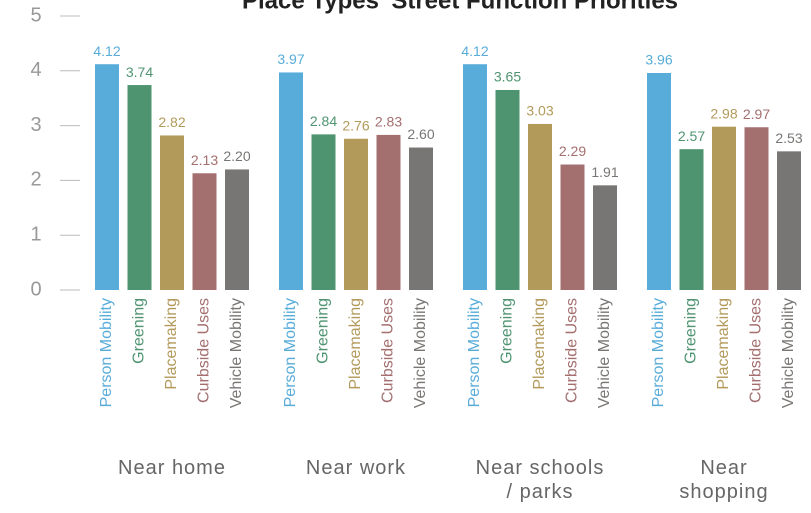 The height and width of the screenshot is (513, 811). I want to click on value-label: 2.20, so click(236, 156).